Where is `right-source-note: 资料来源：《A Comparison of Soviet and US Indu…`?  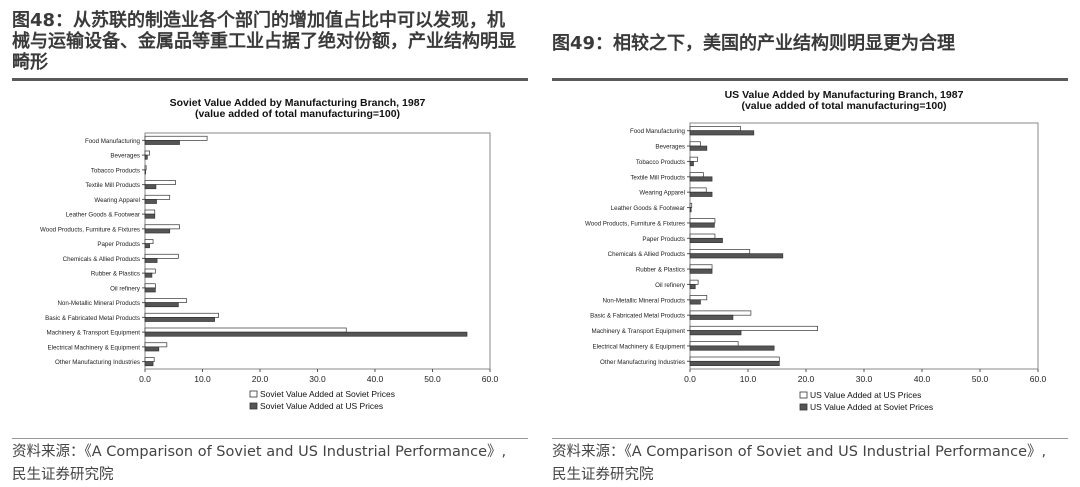 right-source-note: 资料来源：《A Comparison of Soviet and US Indu… is located at coordinates (810, 462).